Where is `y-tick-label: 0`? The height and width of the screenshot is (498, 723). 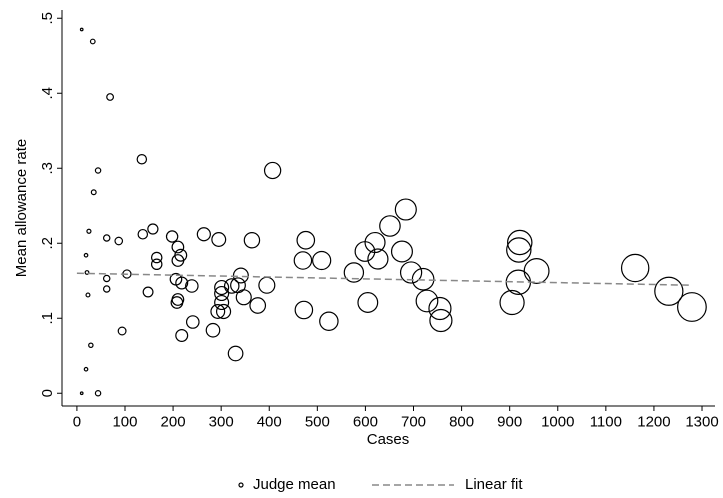 y-tick-label: 0 is located at coordinates (47, 393).